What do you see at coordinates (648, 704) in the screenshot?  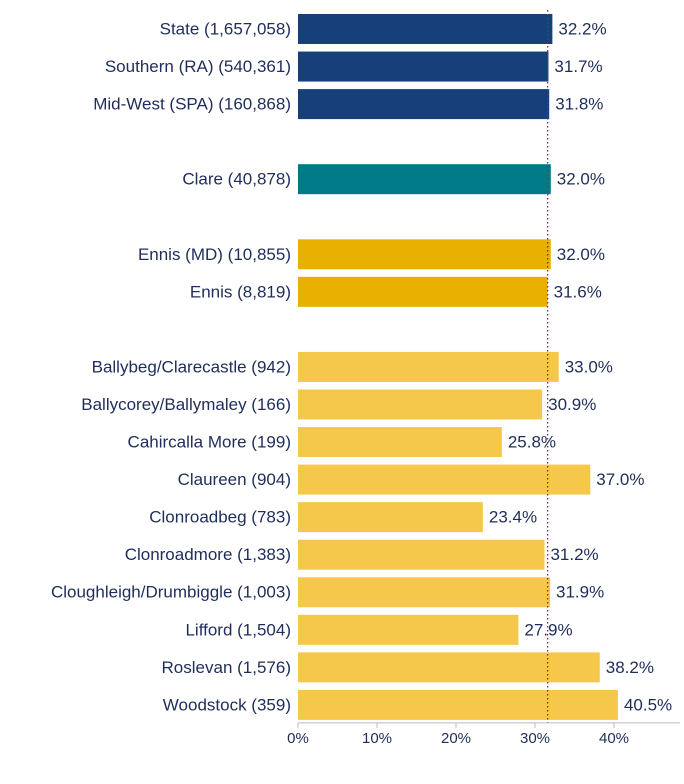 I see `value-label: 40.5%` at bounding box center [648, 704].